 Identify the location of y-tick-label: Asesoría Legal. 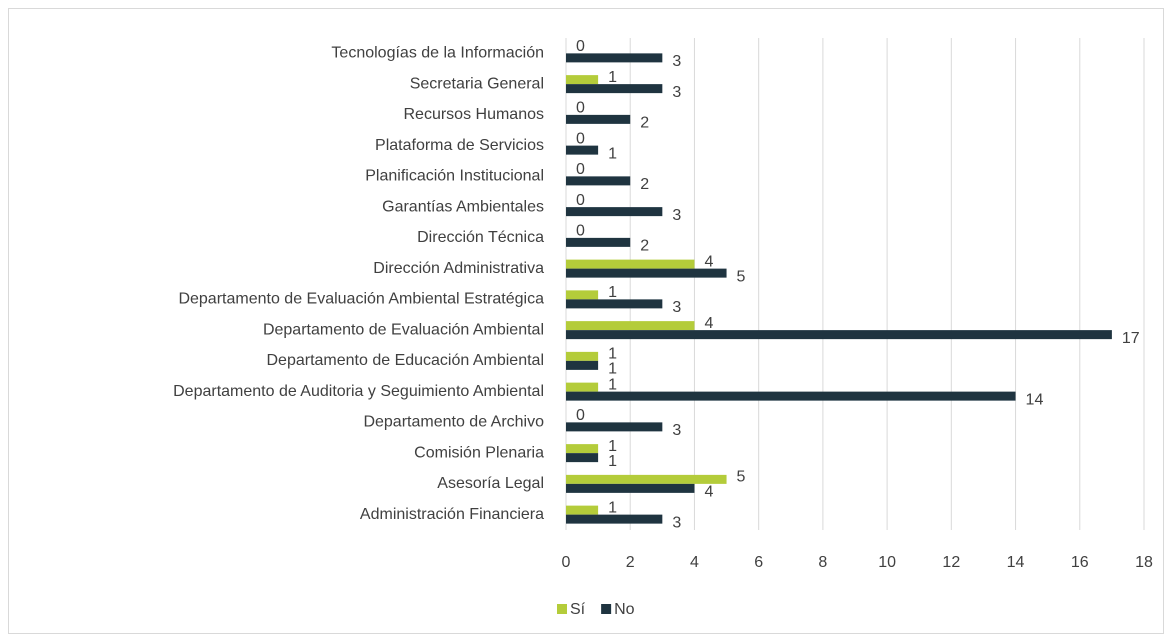
(490, 483).